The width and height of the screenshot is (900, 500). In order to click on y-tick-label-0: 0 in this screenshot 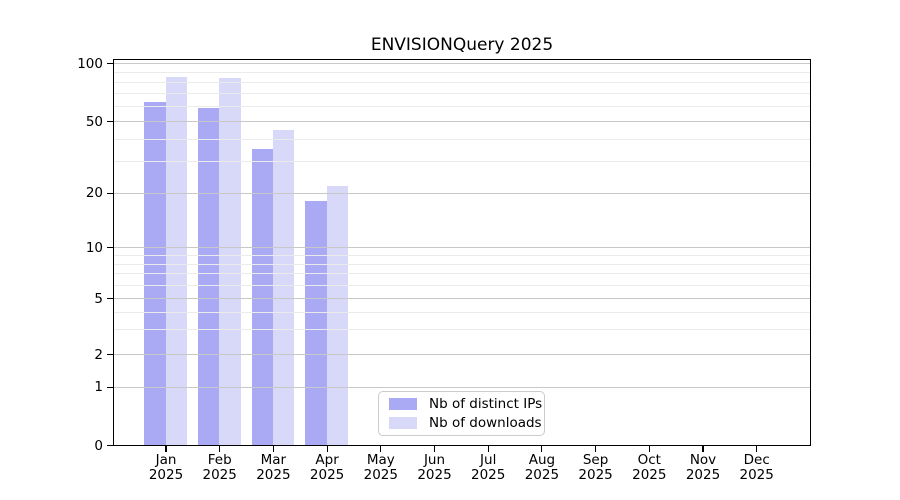, I will do `click(98, 445)`.